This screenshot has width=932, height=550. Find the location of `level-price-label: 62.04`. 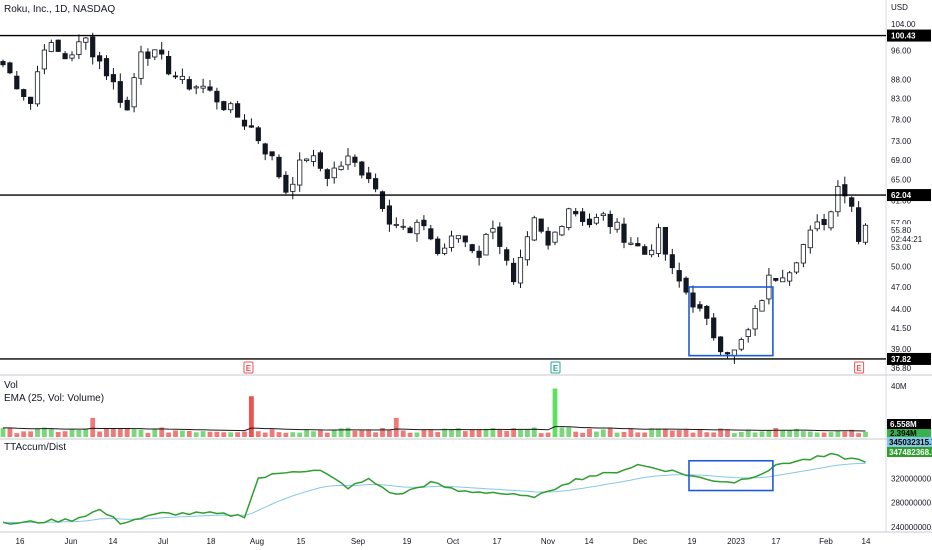

level-price-label: 62.04 is located at coordinates (901, 195).